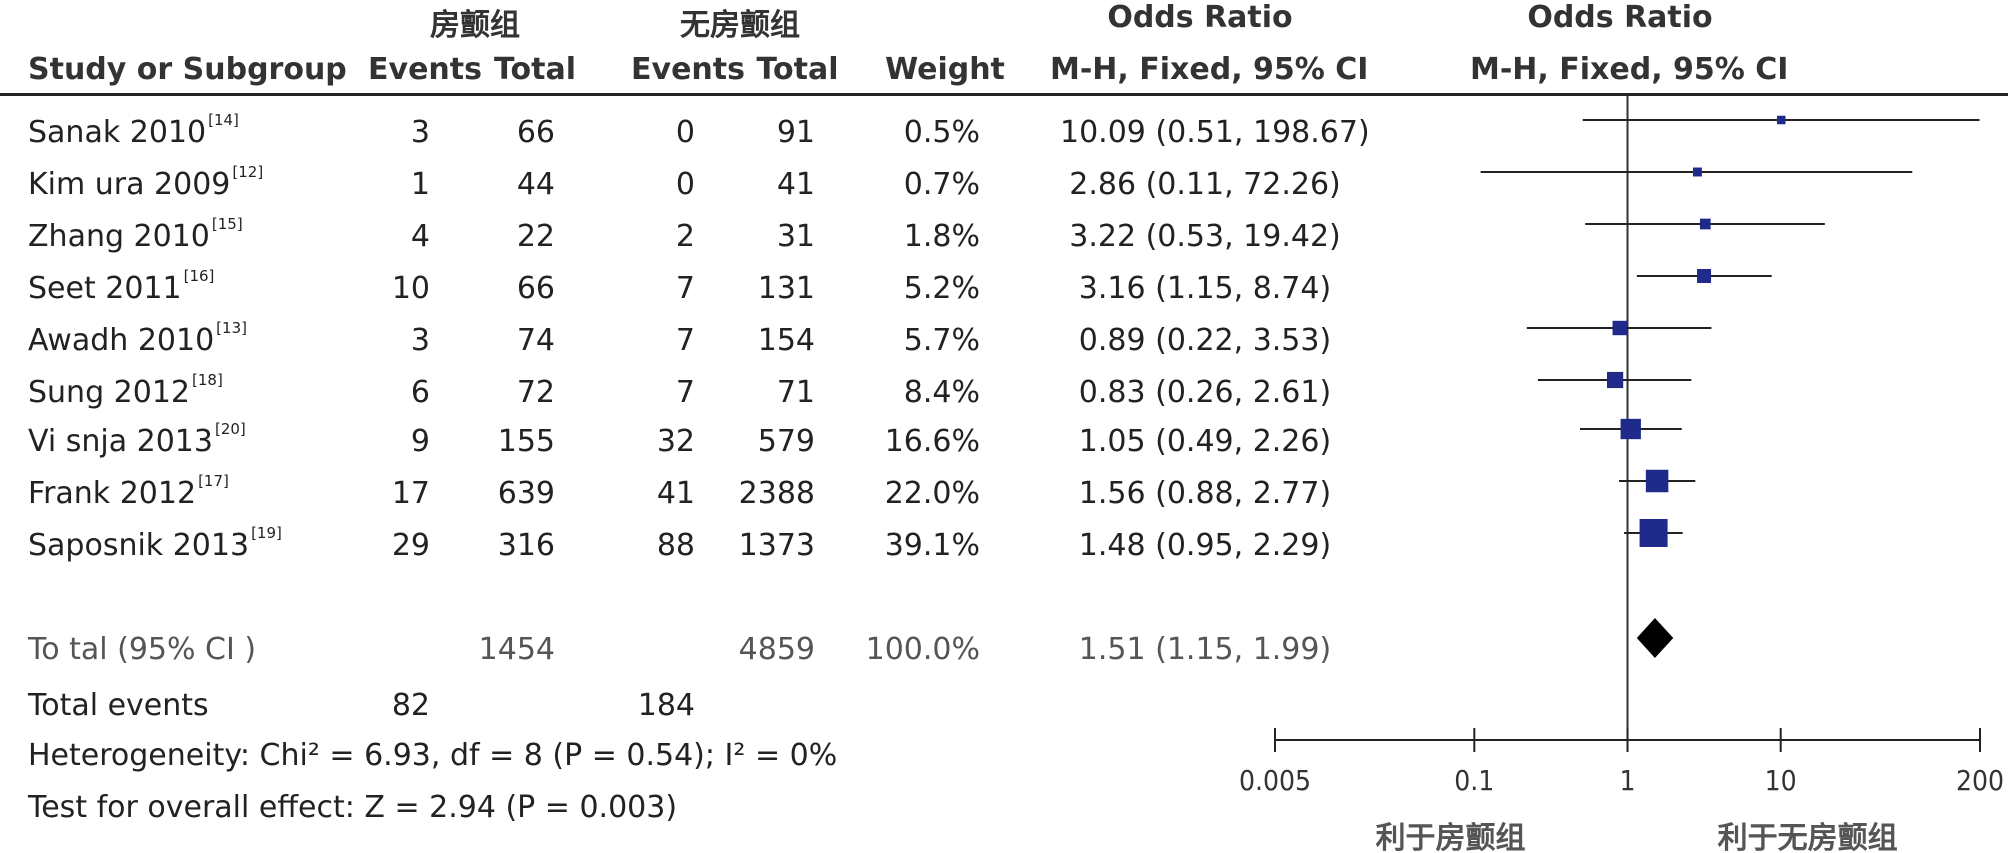 This screenshot has height=853, width=2008. What do you see at coordinates (1980, 780) in the screenshot?
I see `x-tick-label: 200` at bounding box center [1980, 780].